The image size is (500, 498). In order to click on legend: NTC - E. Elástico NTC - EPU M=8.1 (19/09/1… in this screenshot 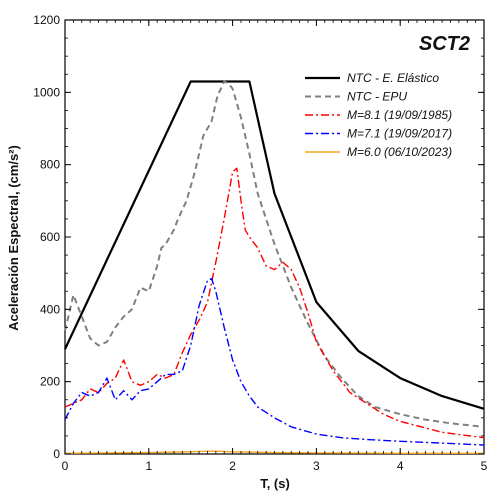, I will do `click(378, 115)`.